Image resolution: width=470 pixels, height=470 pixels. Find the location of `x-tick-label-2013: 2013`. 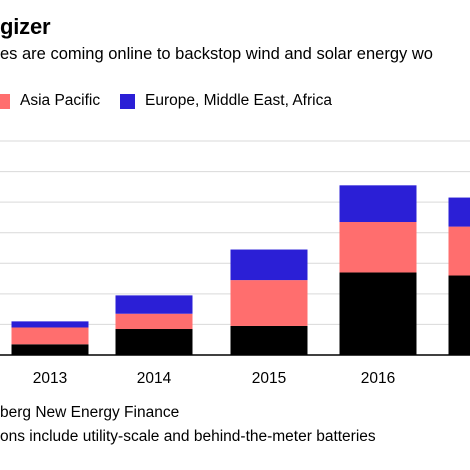

x-tick-label-2013: 2013 is located at coordinates (50, 378).